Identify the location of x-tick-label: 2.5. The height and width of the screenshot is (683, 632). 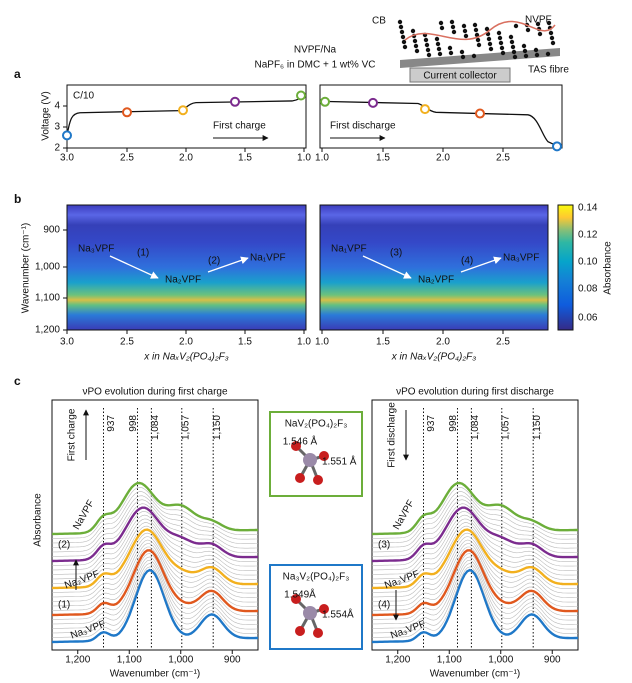
(127, 158).